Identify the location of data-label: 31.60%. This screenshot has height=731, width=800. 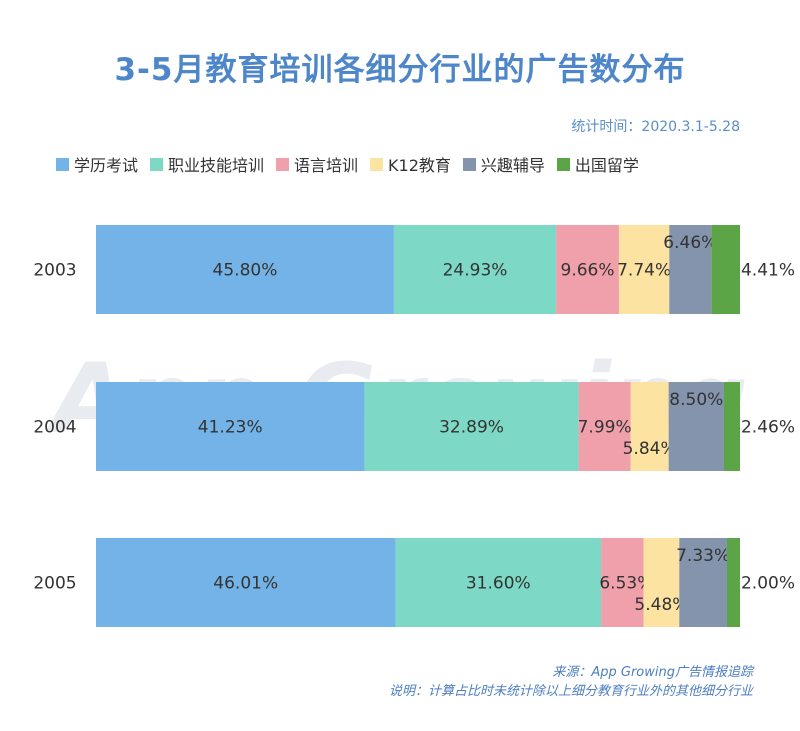
(498, 584).